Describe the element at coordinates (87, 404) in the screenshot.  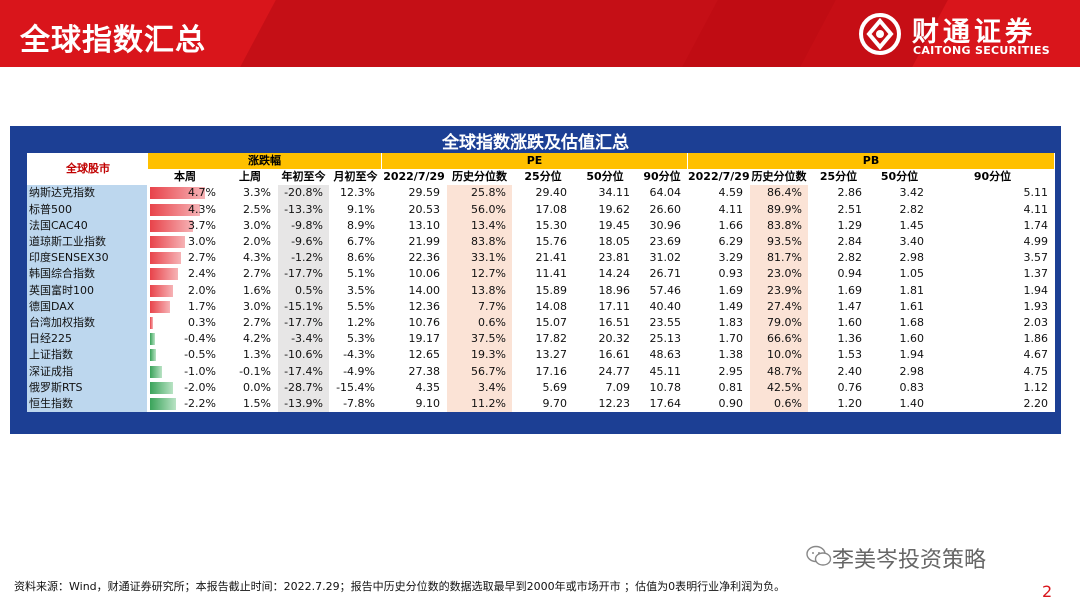
I see `row-name: 恒生指数` at that location.